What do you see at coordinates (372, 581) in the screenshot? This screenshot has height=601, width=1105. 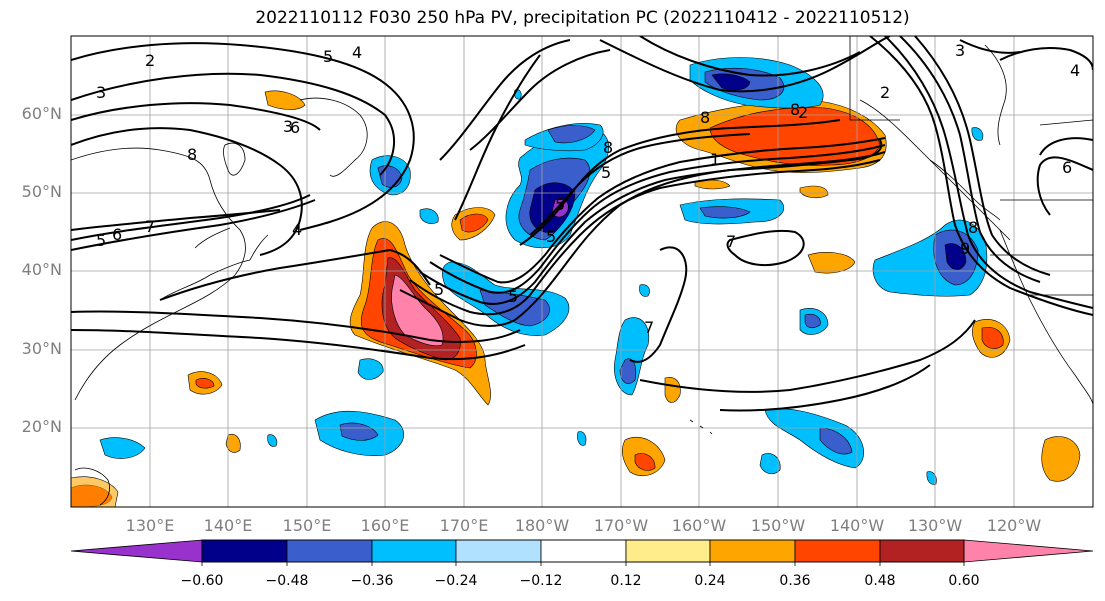 I see `colorbar-tick-label: −0.36` at bounding box center [372, 581].